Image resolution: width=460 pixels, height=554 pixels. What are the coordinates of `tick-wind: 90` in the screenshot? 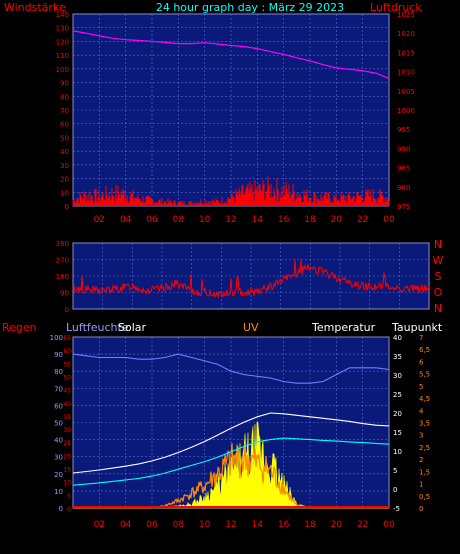 It's located at (64, 84).